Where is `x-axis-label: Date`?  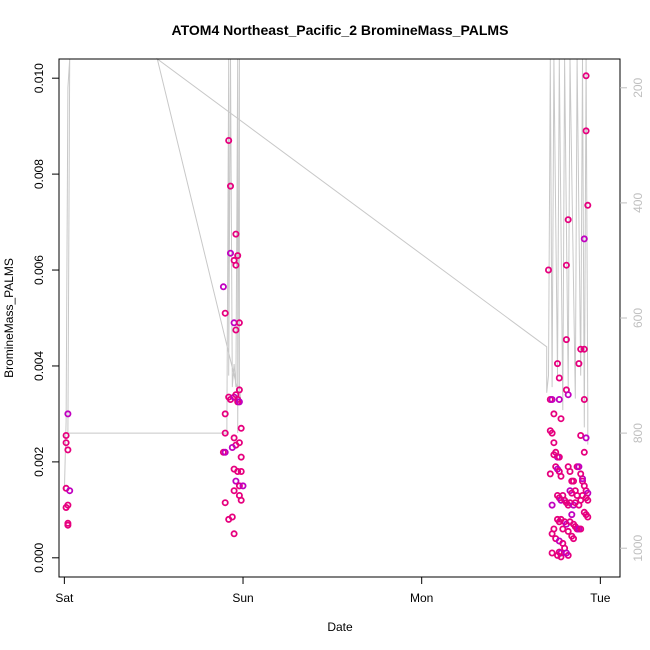
x-axis-label: Date is located at coordinates (340, 627).